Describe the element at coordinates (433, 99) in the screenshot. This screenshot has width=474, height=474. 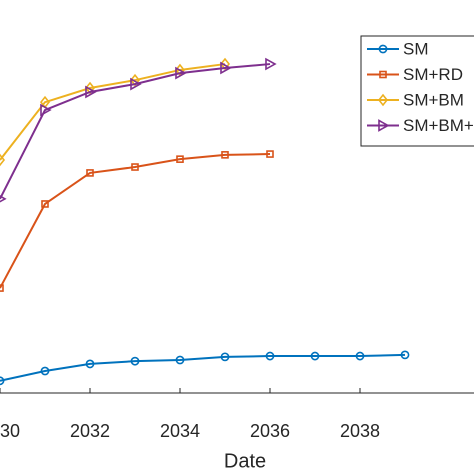
I see `legend-label: SM+BM` at that location.